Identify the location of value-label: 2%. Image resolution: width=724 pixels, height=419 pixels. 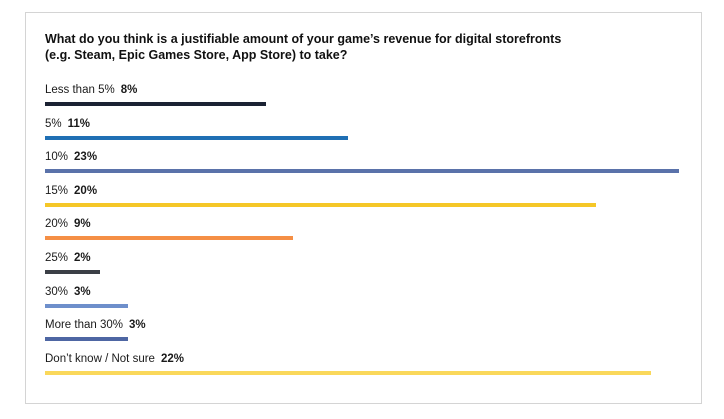
(82, 257).